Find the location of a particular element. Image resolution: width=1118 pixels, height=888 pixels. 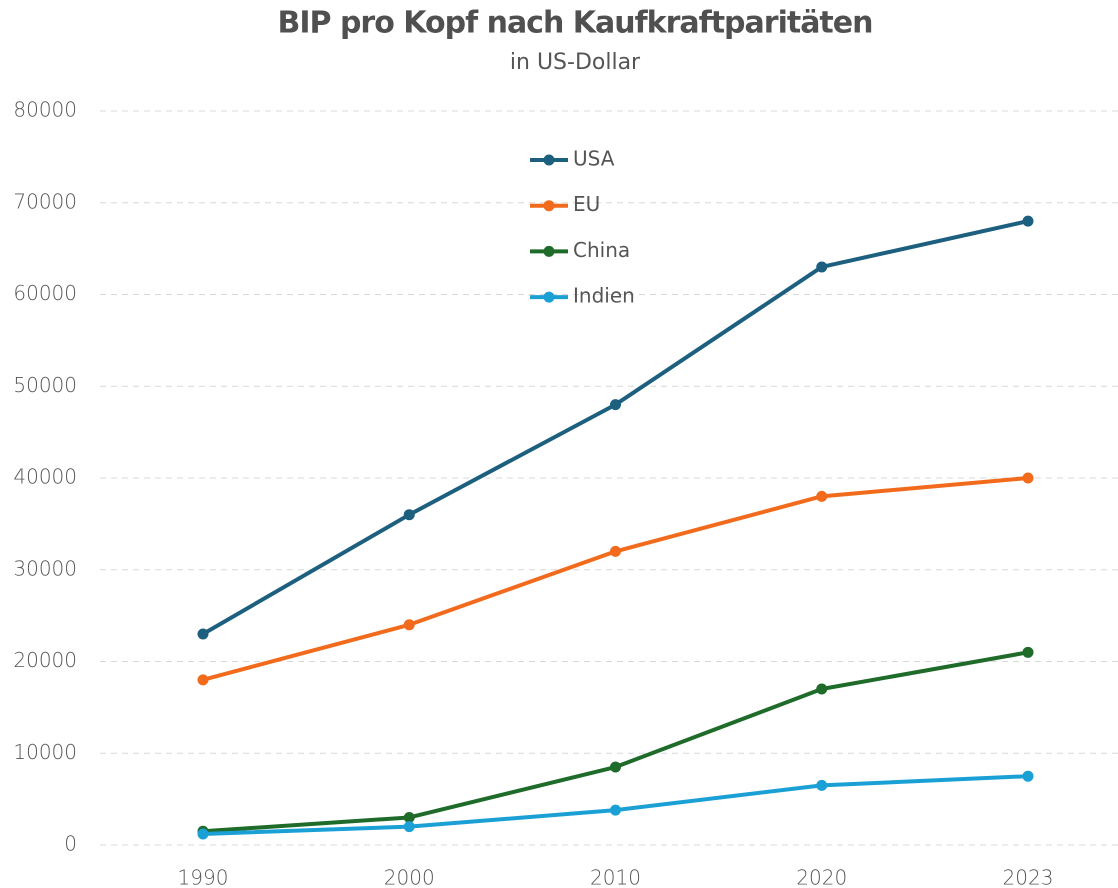

y-tick-label: 20000 is located at coordinates (45, 660).